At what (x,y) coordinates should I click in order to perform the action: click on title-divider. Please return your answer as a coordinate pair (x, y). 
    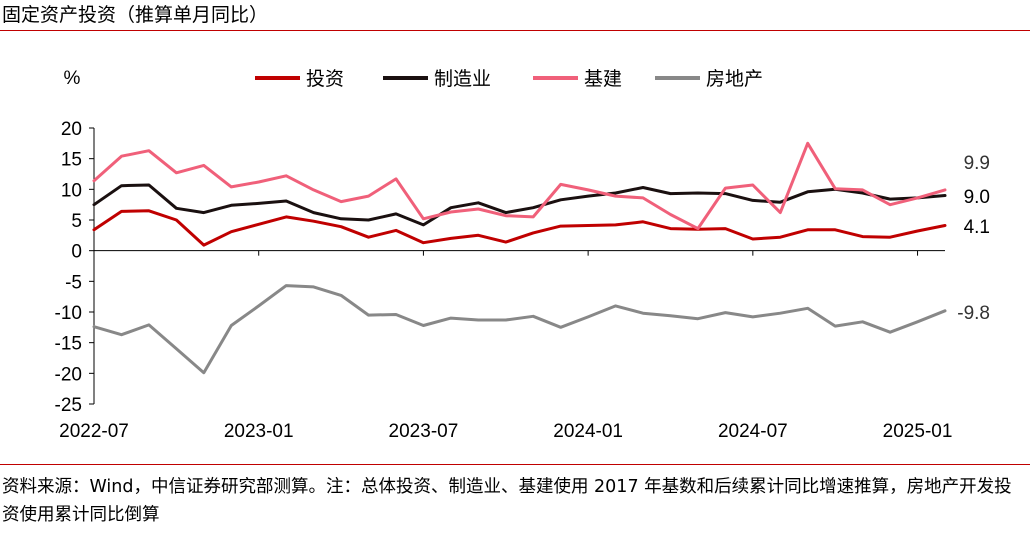
    Looking at the image, I should click on (515, 30).